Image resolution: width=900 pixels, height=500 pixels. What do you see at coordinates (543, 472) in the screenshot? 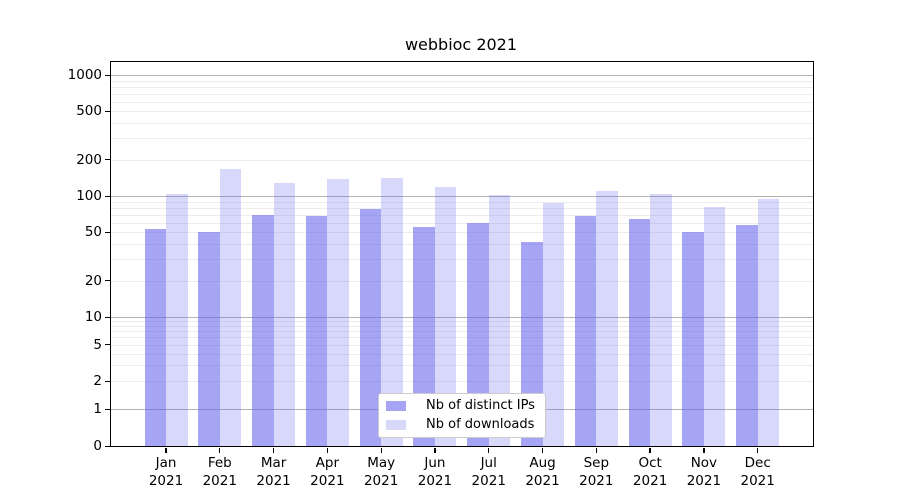
I see `x-tick-label: Aug 2021` at bounding box center [543, 472].